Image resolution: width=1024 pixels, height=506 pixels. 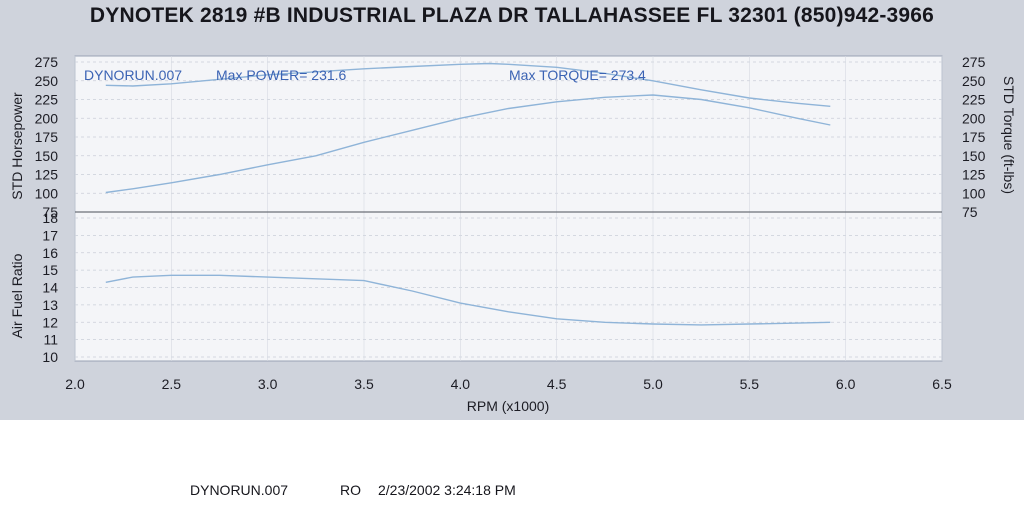 What do you see at coordinates (50, 340) in the screenshot?
I see `y-tick-label-afr: 11` at bounding box center [50, 340].